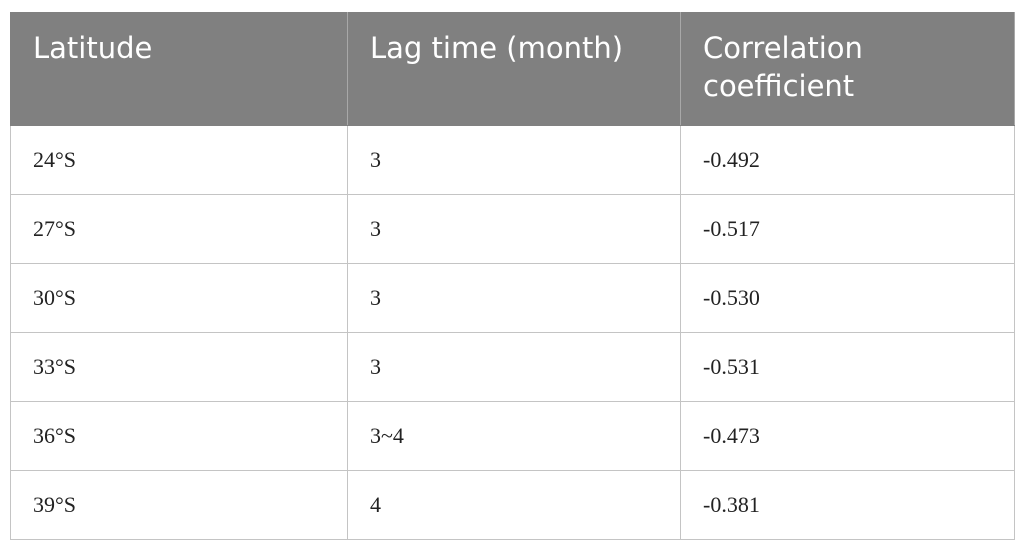 Image resolution: width=1025 pixels, height=552 pixels. I want to click on table-row: 33°S 3 -0.531, so click(512, 367).